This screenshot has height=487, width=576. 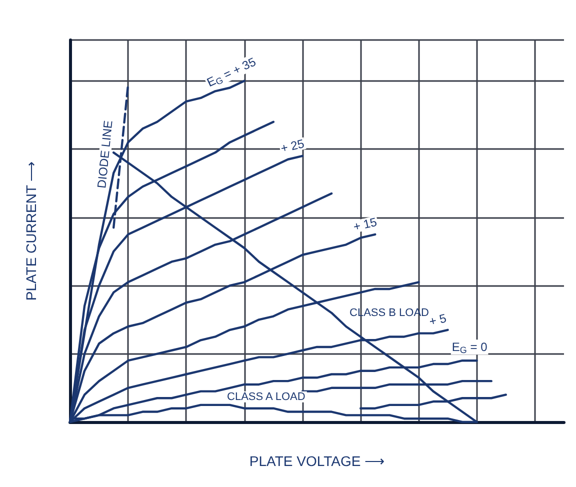 I want to click on y-axis-title: PLATE CURRENT ⟶, so click(x=31, y=231).